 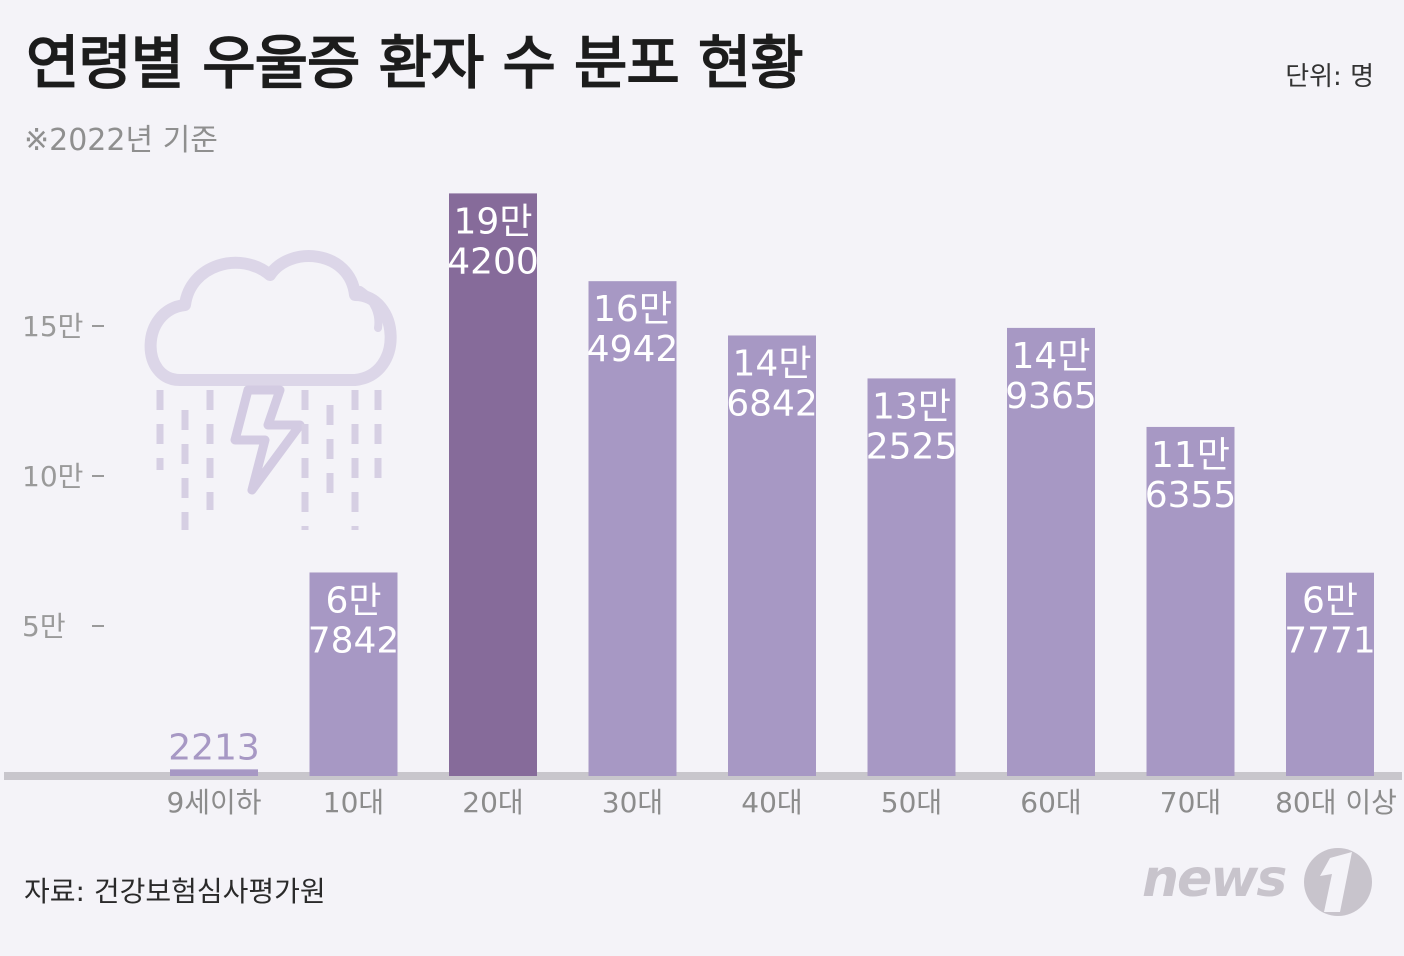 What do you see at coordinates (632, 309) in the screenshot?
I see `bar-value-label: 16만` at bounding box center [632, 309].